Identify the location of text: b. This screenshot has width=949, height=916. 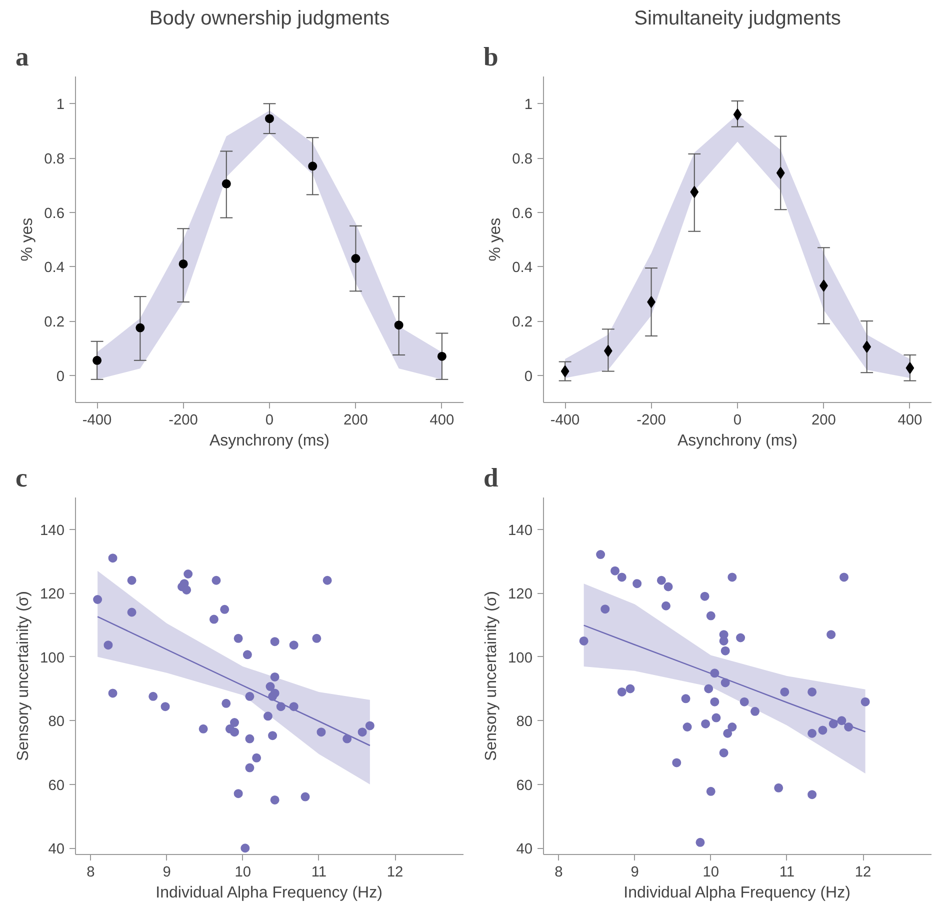
(491, 57).